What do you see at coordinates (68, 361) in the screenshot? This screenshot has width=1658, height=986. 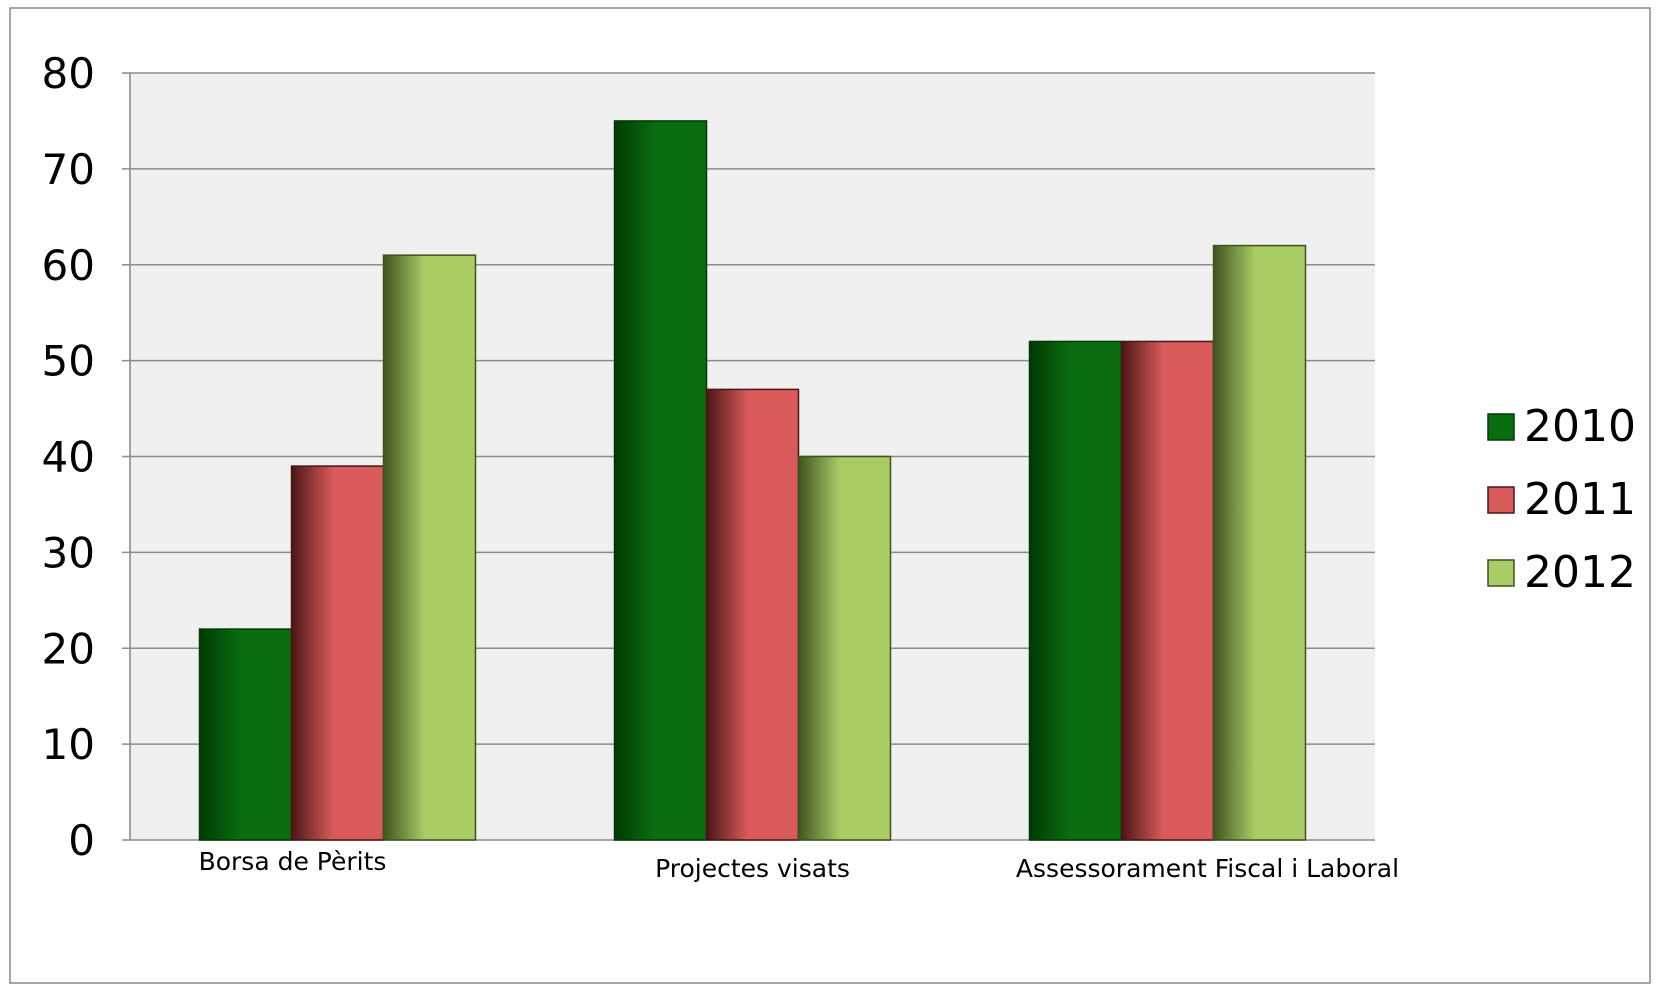 I see `y-tick-label: 50` at bounding box center [68, 361].